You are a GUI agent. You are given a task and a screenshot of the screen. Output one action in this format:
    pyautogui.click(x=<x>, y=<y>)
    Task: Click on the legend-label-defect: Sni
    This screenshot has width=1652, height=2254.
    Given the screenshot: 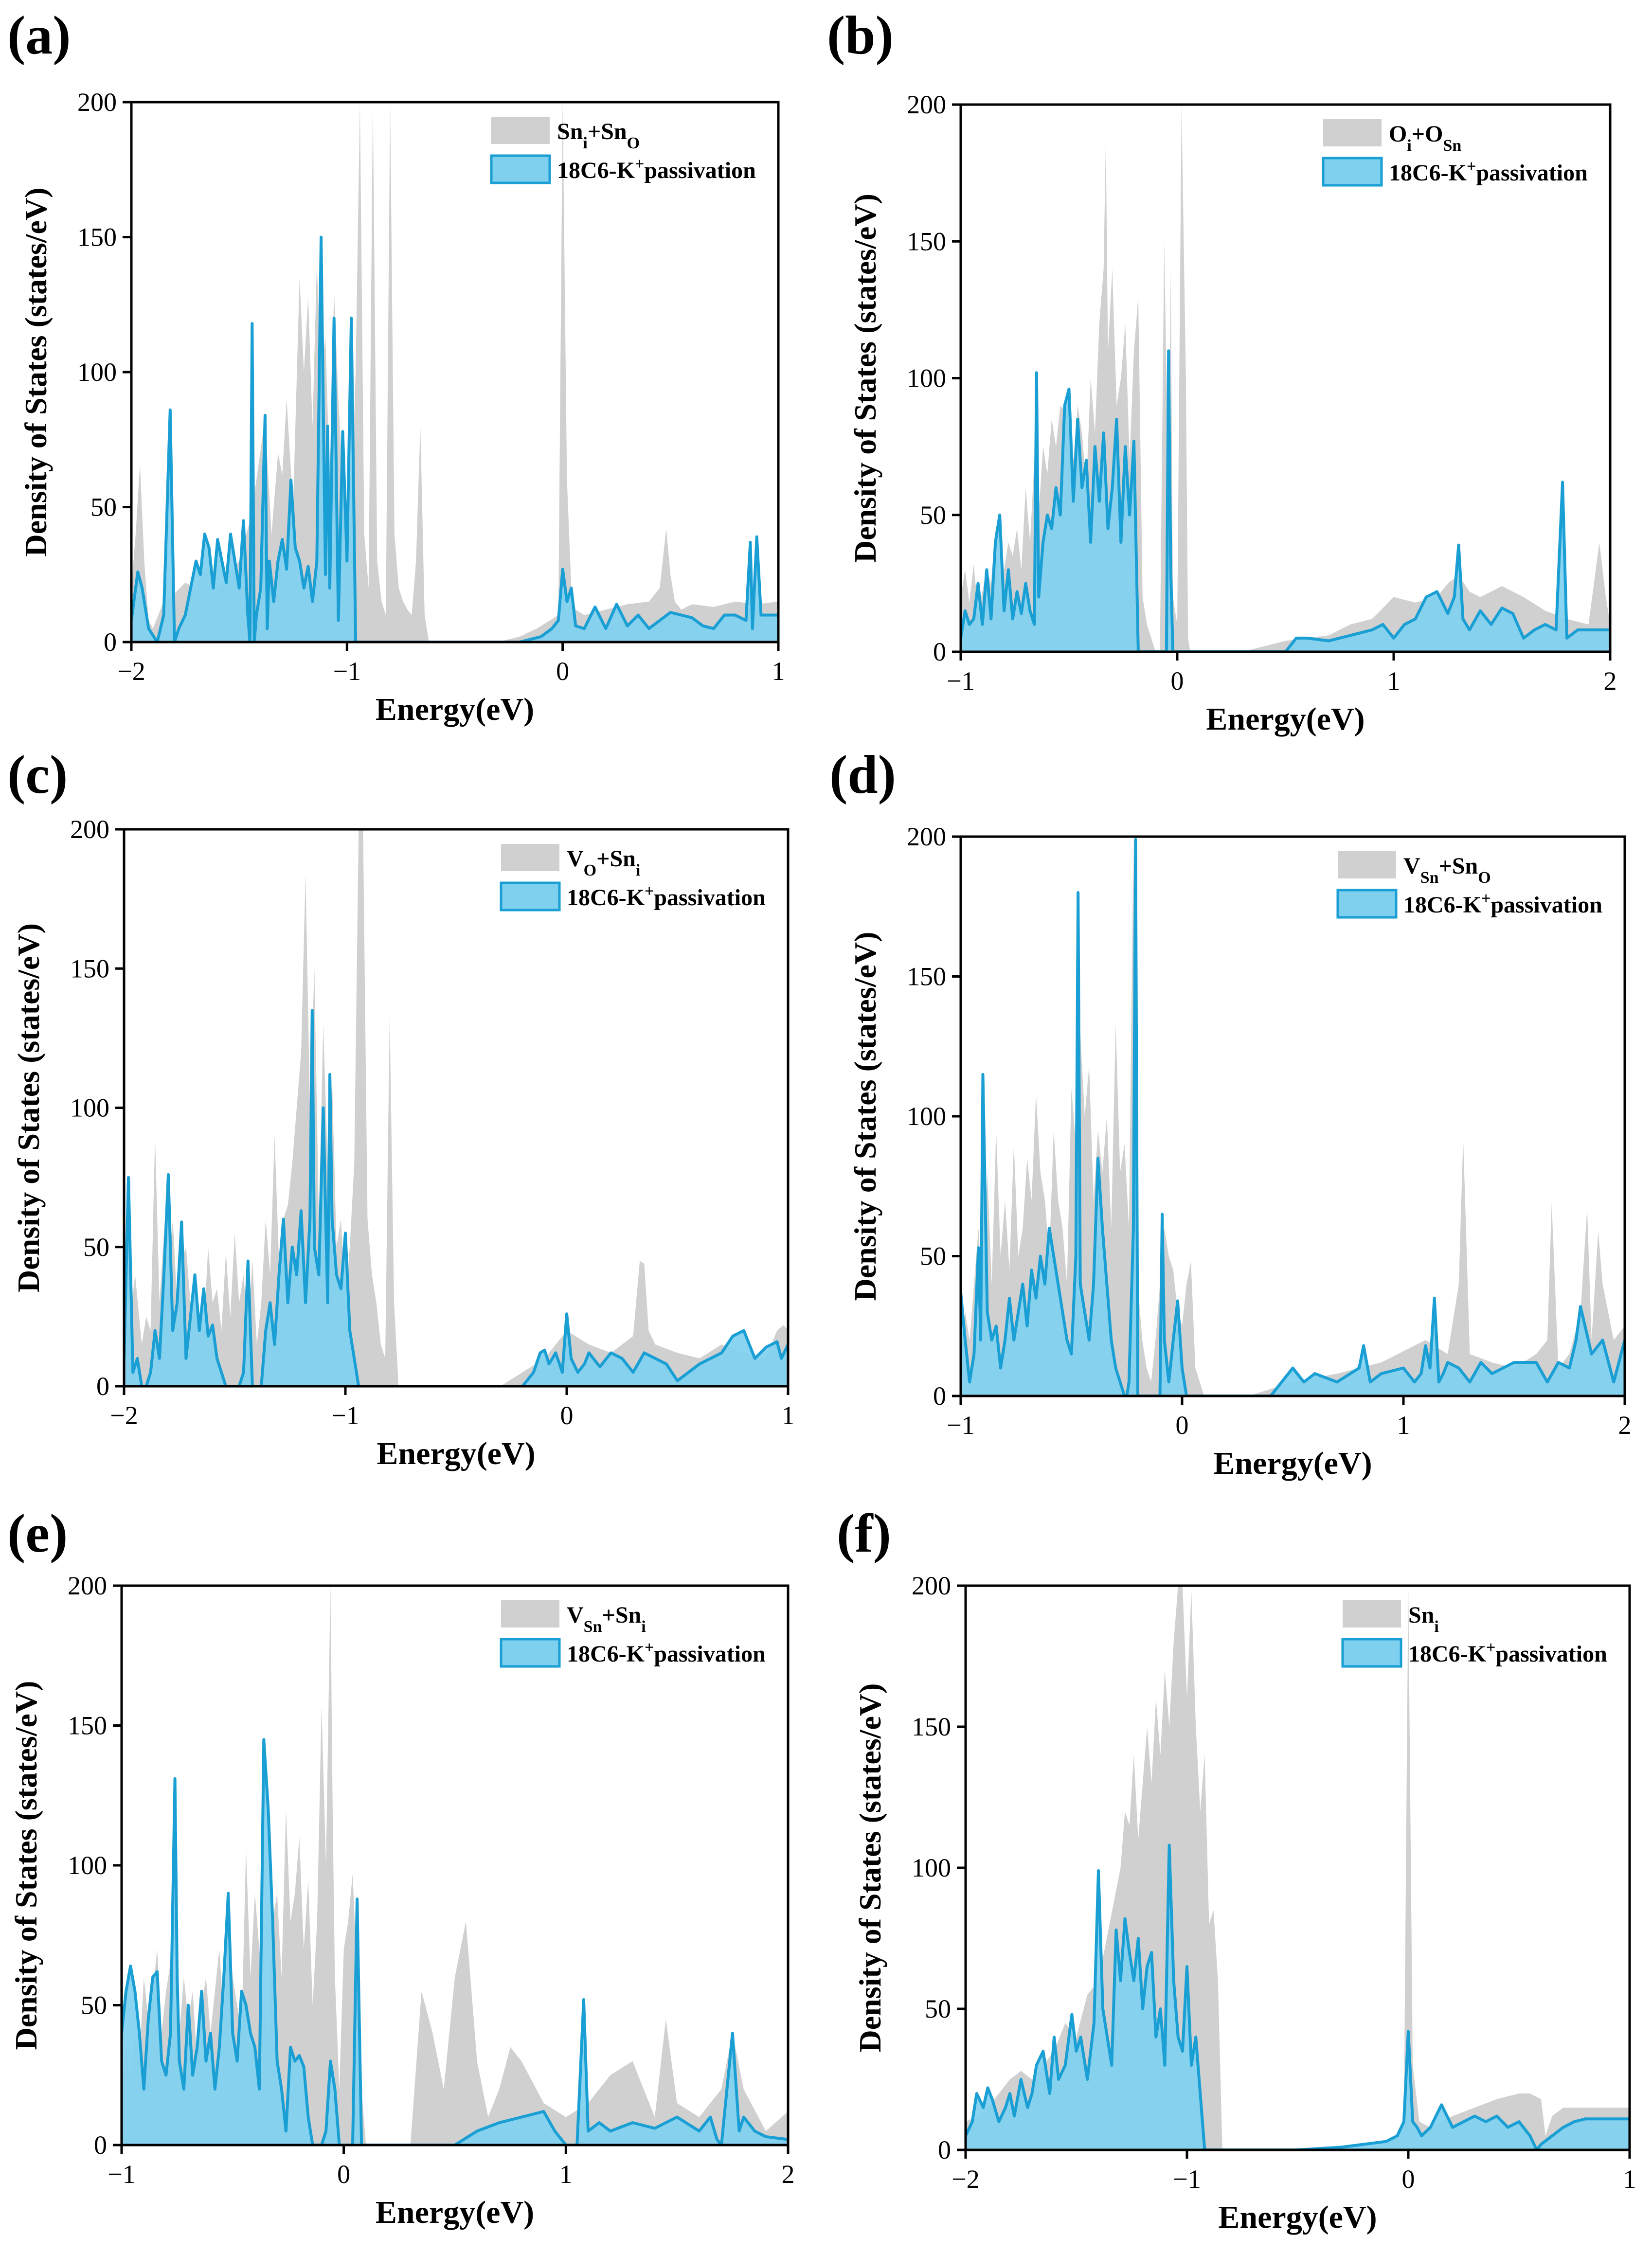 What is the action you would take?
    pyautogui.click(x=1423, y=1619)
    